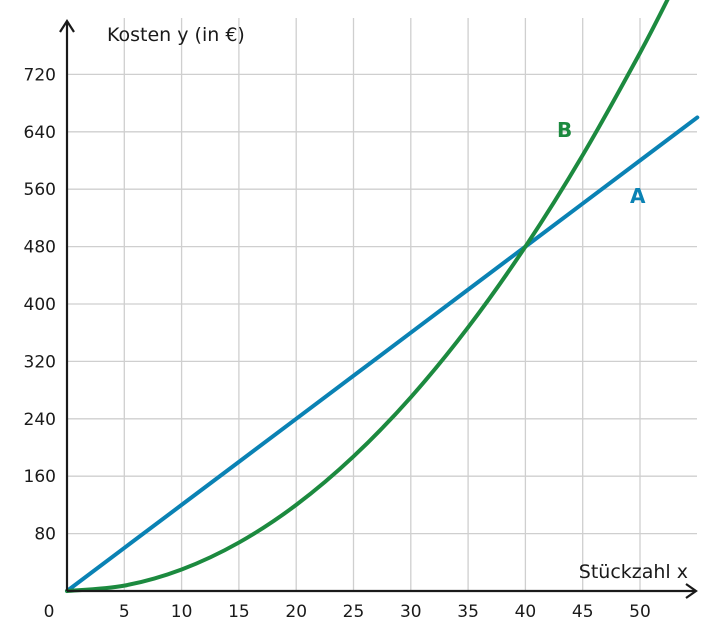  Describe the element at coordinates (40, 305) in the screenshot. I see `y-tick-label: 400` at that location.